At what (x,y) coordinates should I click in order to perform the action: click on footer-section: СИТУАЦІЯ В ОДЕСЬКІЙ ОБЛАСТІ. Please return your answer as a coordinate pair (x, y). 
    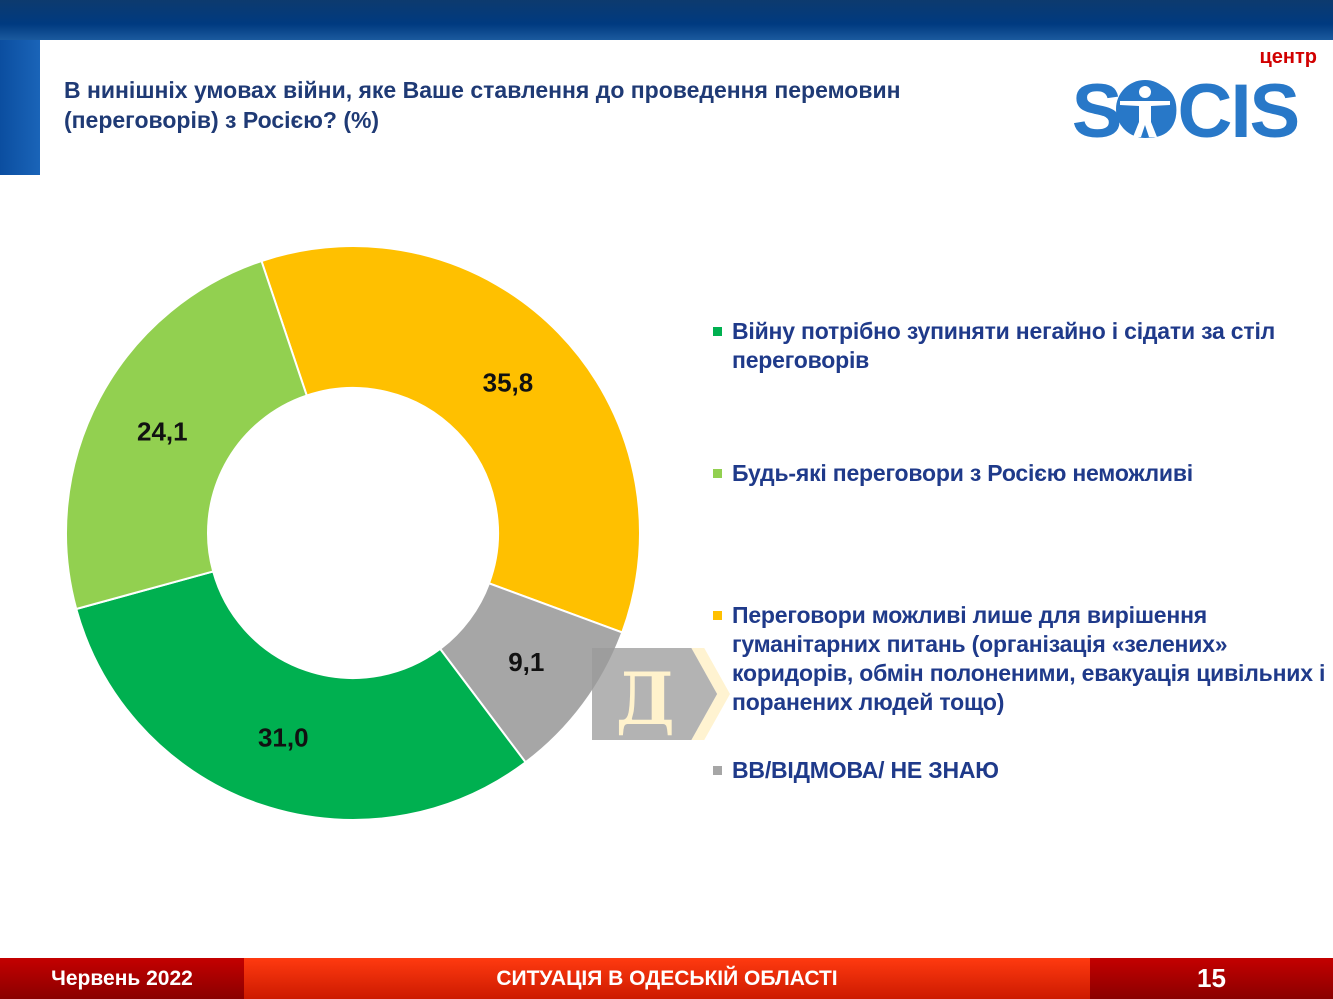
    Looking at the image, I should click on (667, 978).